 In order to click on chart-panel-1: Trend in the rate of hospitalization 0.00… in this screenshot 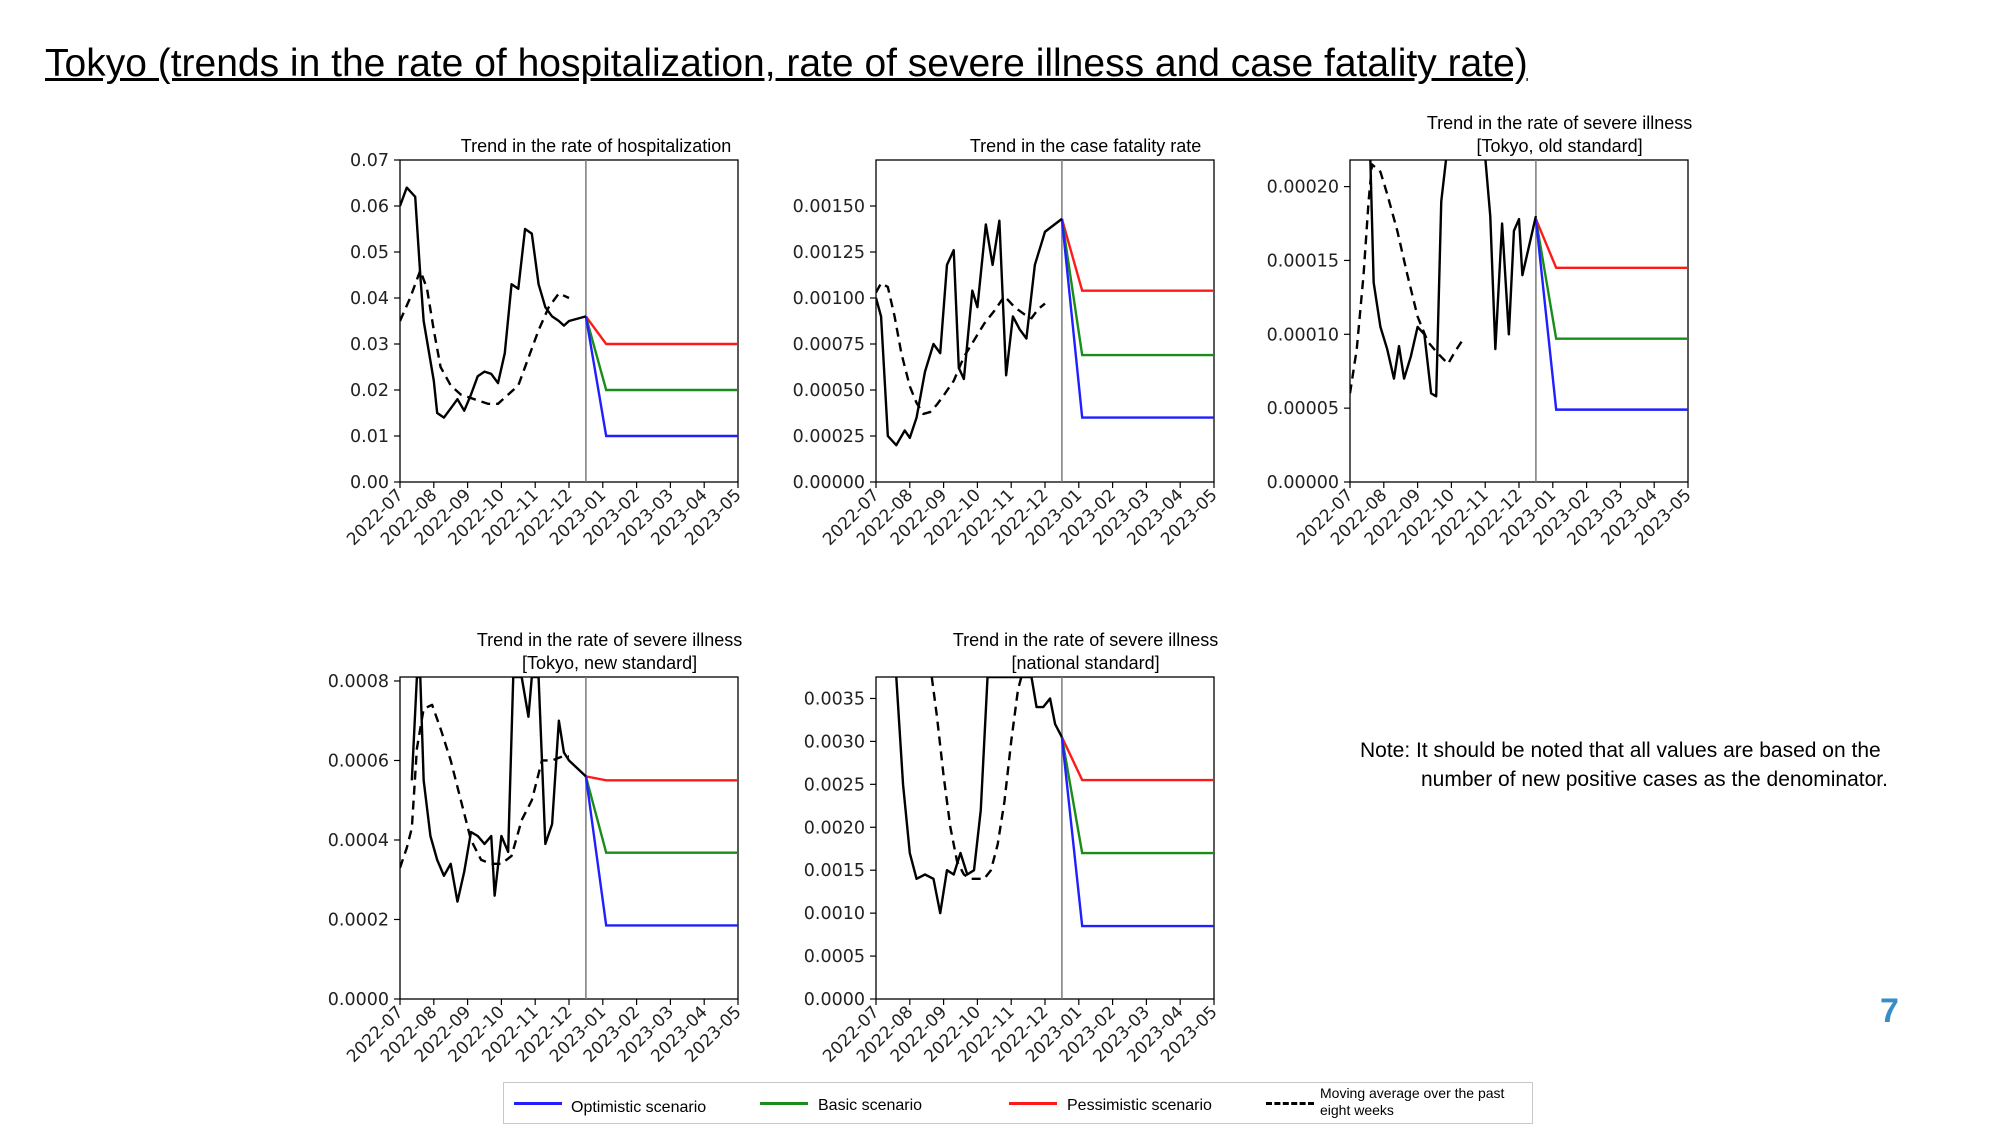, I will do `click(544, 343)`.